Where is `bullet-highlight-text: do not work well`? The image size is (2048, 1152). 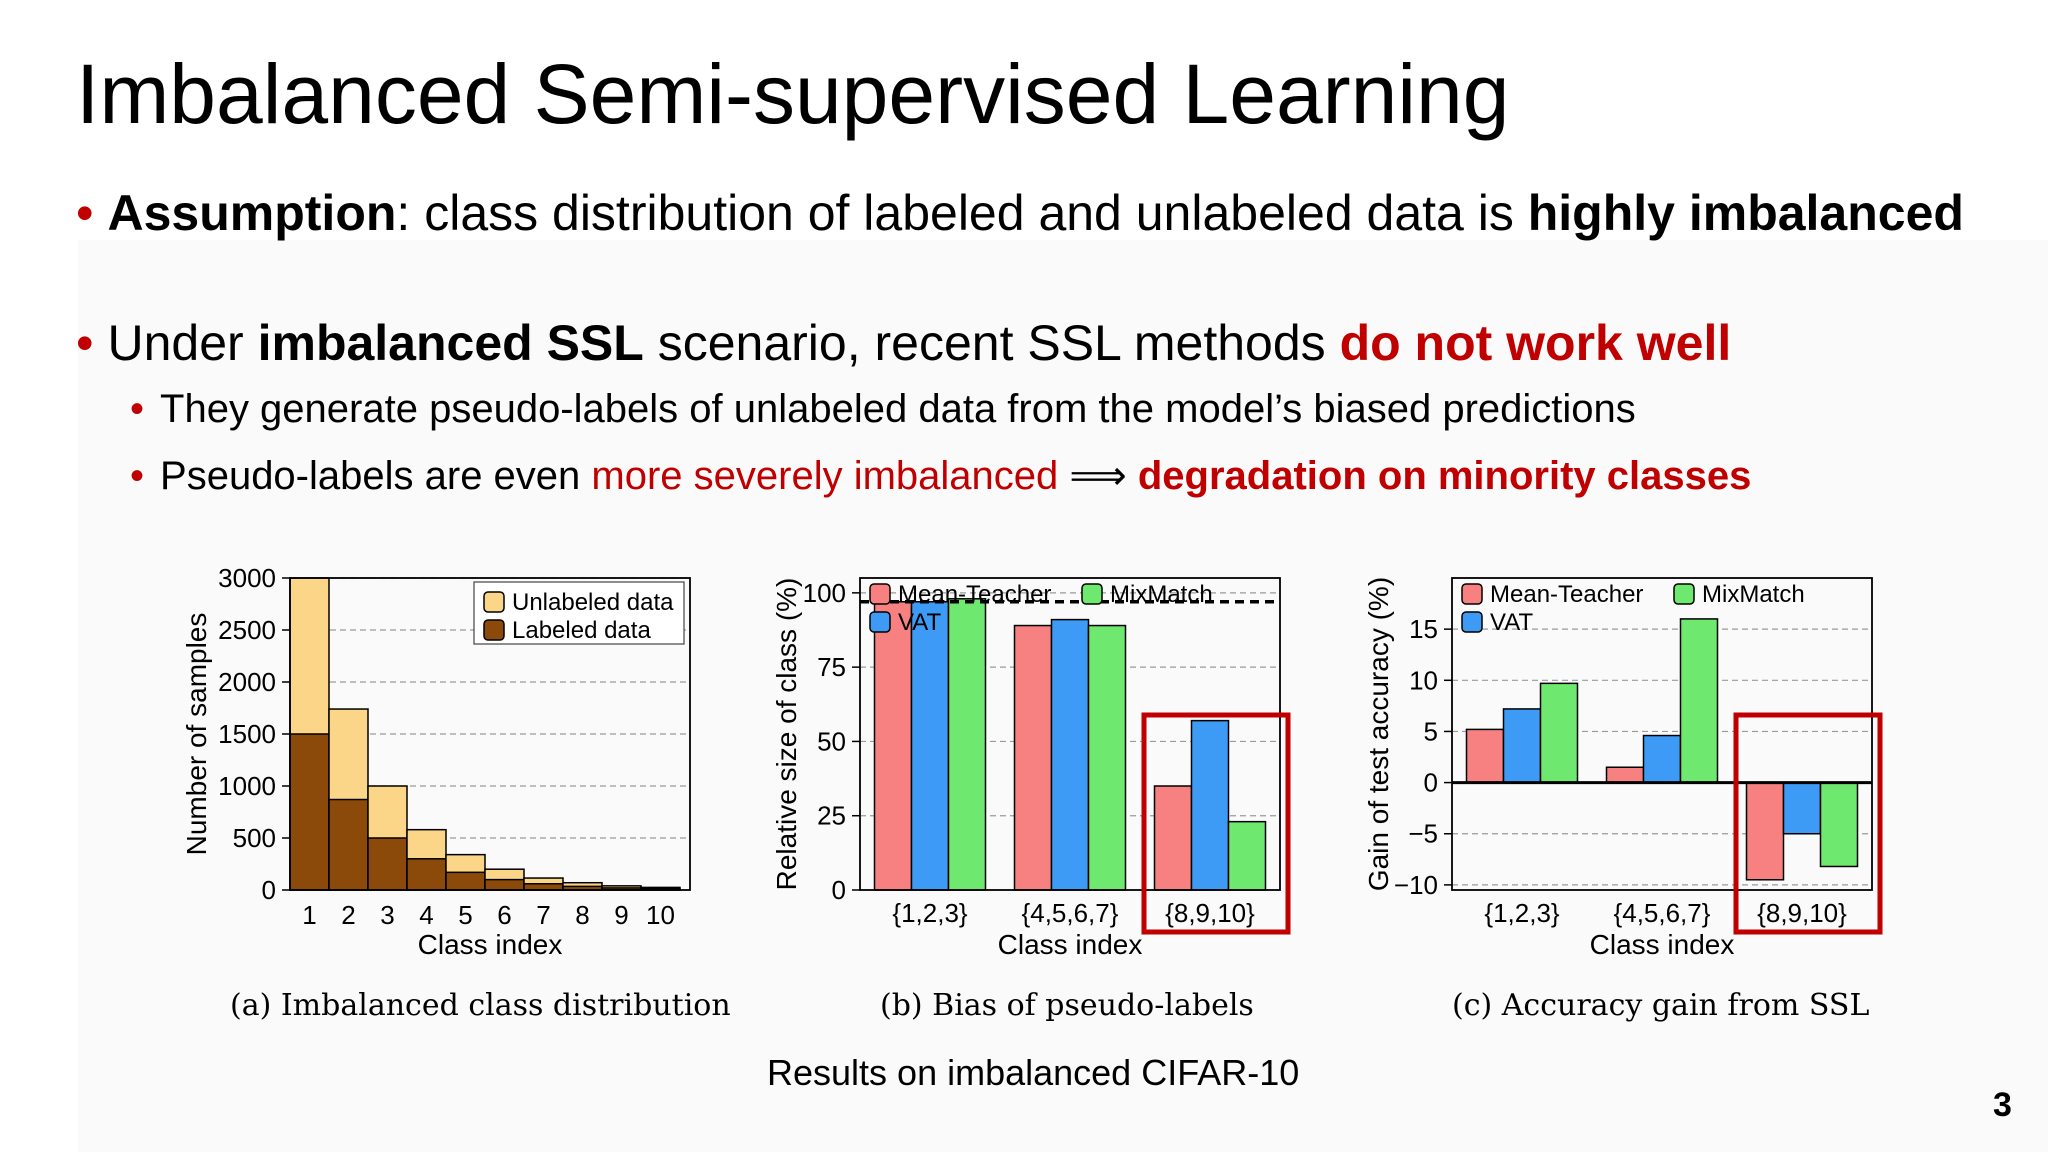 bullet-highlight-text: do not work well is located at coordinates (1535, 343).